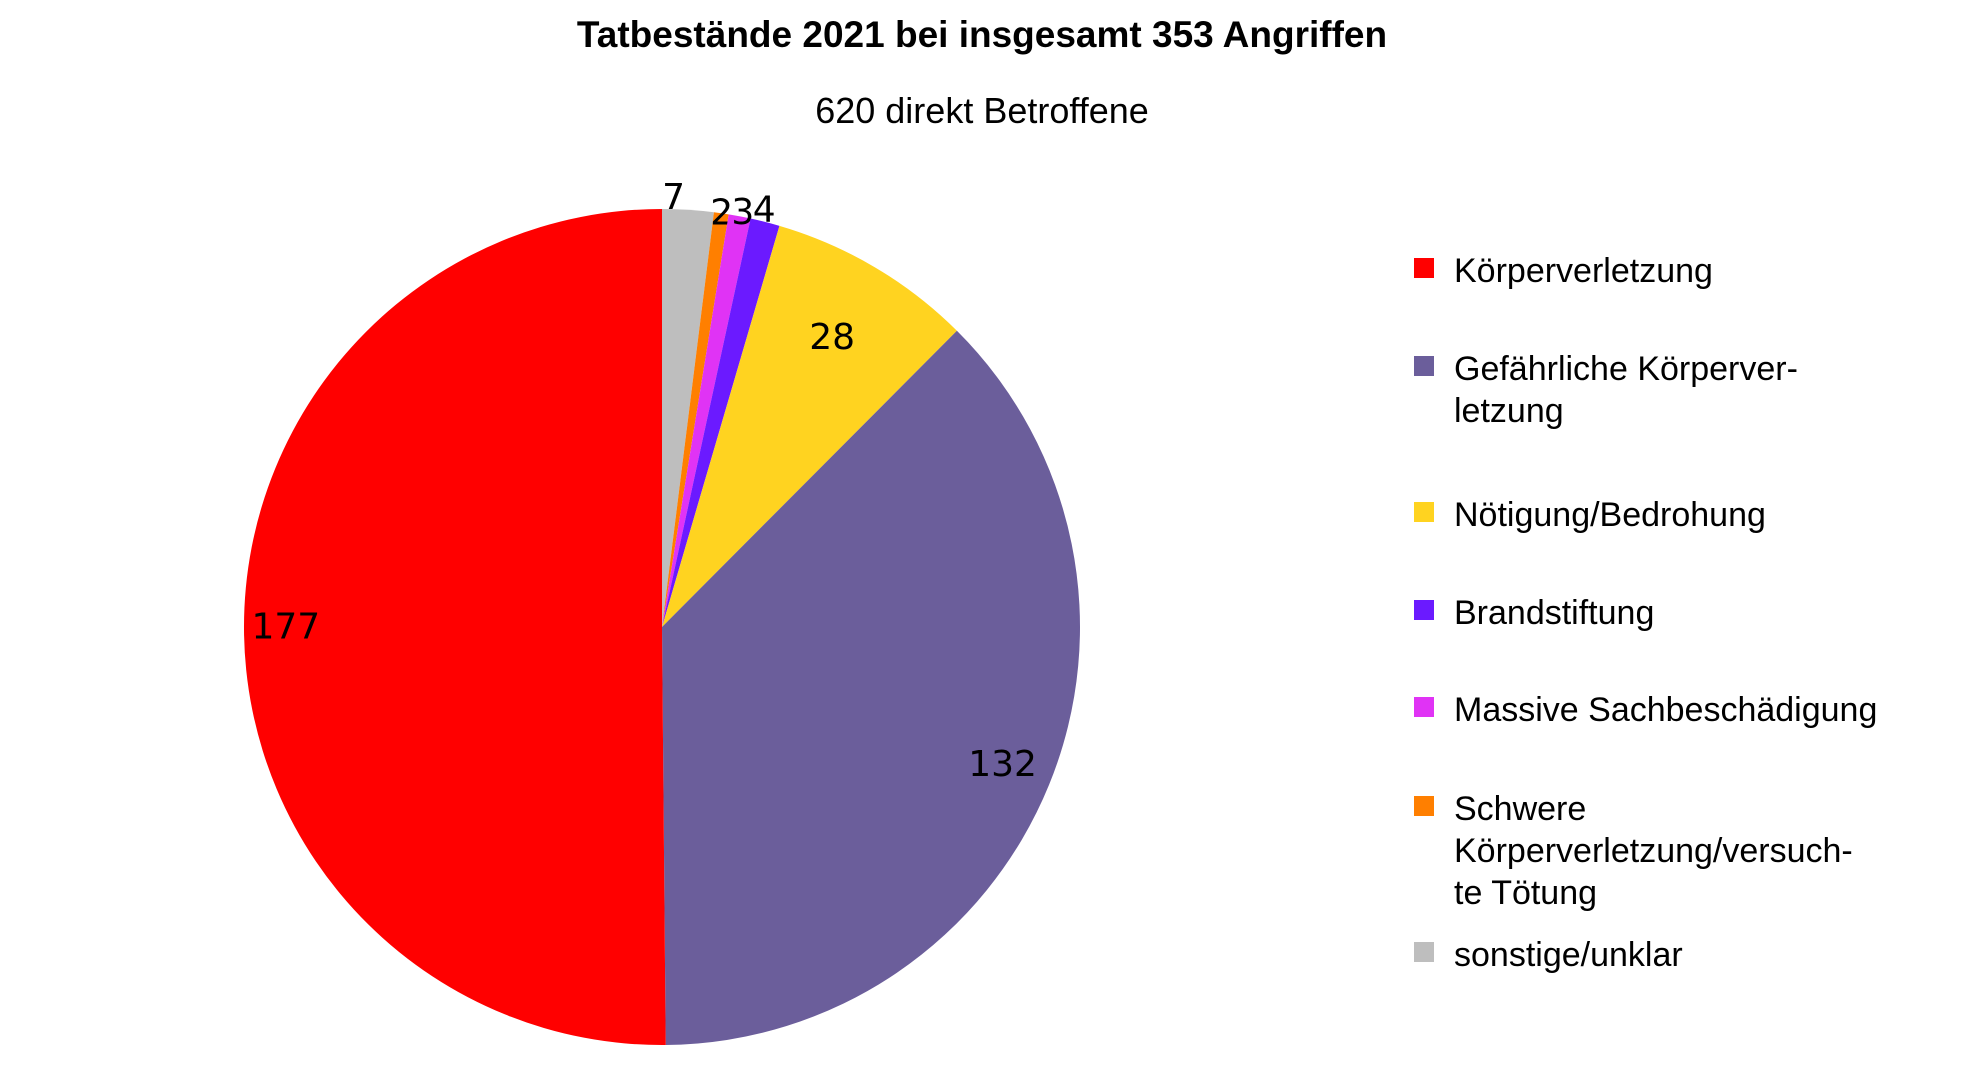 The height and width of the screenshot is (1082, 1964). What do you see at coordinates (1583, 271) in the screenshot?
I see `legend-label: Körperverletzung` at bounding box center [1583, 271].